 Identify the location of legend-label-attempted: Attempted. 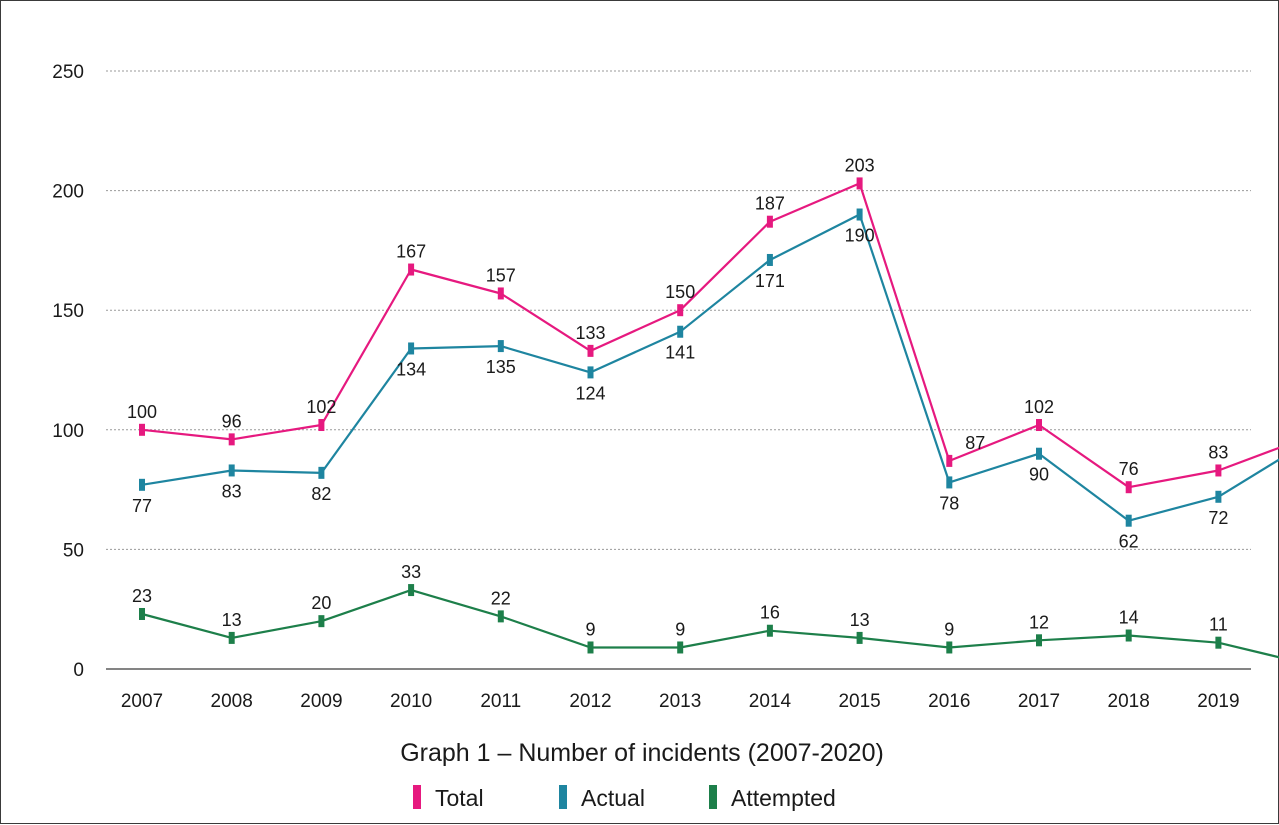
(783, 798).